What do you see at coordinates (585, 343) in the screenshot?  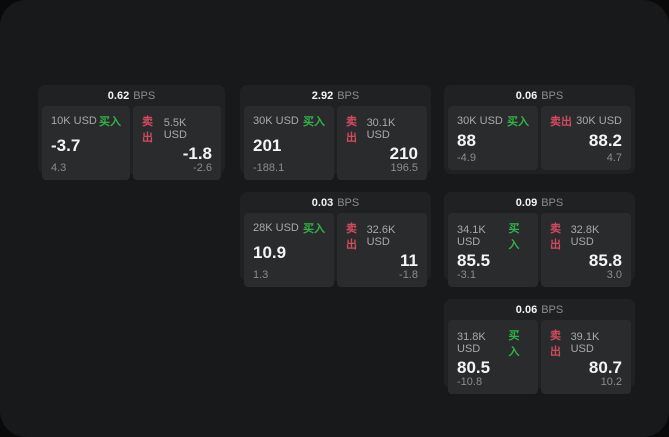 I see `sell-size: 39.1K USD` at bounding box center [585, 343].